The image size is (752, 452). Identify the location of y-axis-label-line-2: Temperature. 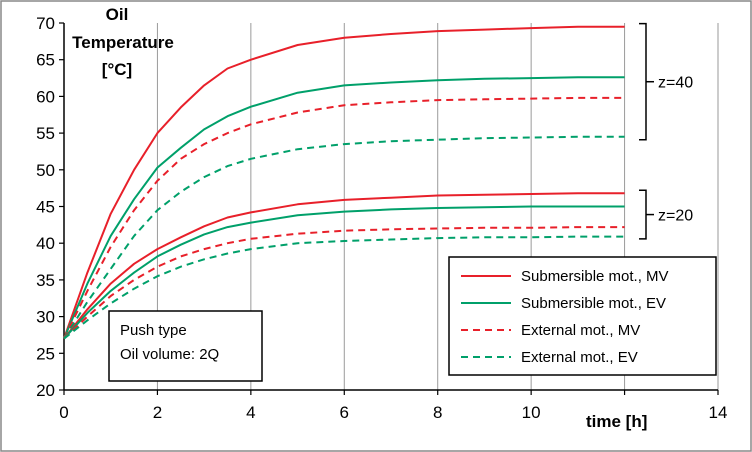
(123, 42).